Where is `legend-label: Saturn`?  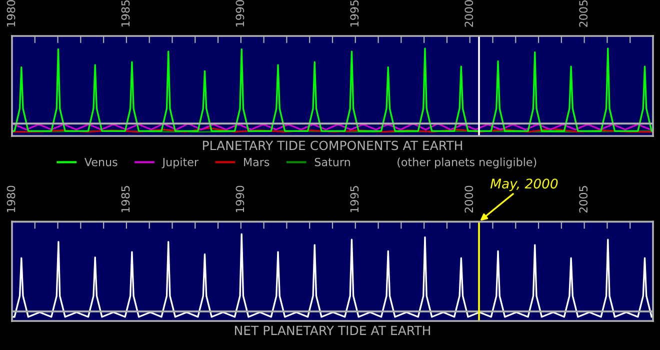
legend-label: Saturn is located at coordinates (332, 162).